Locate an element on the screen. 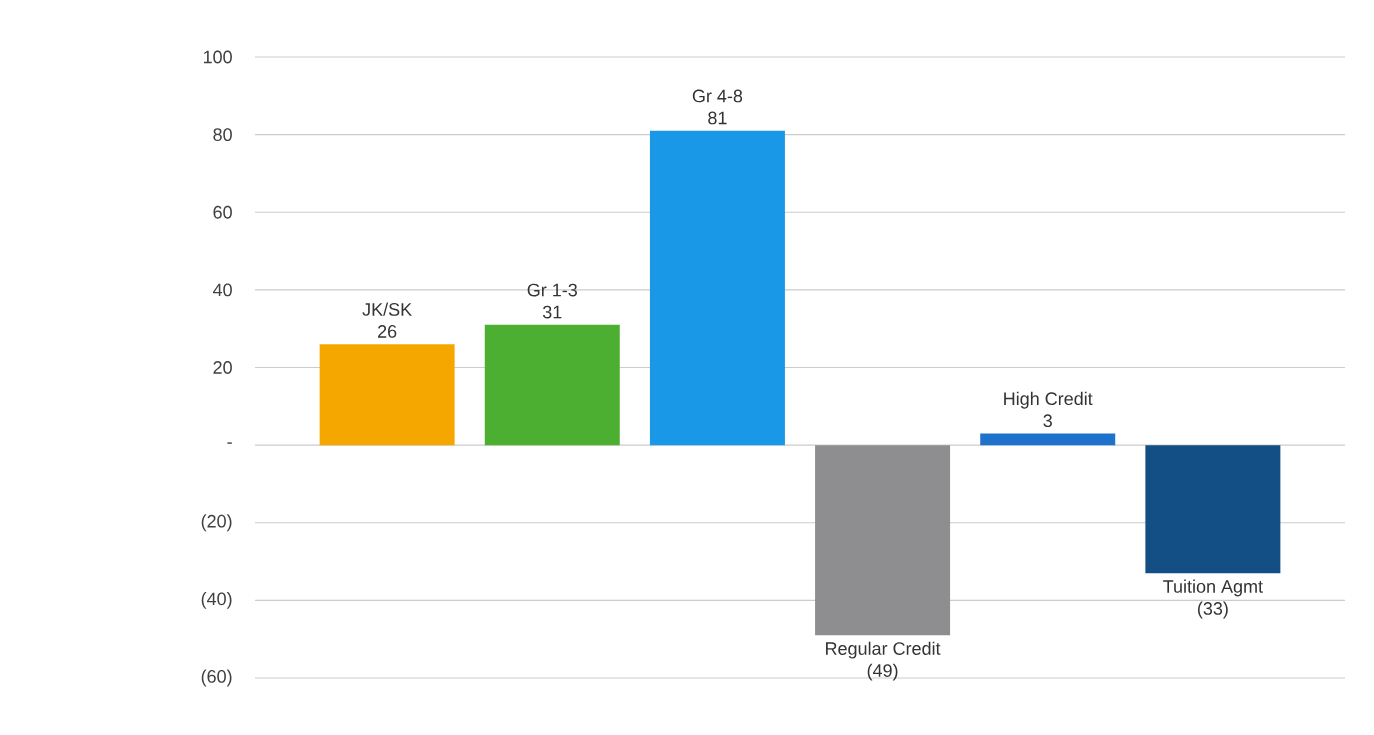 The height and width of the screenshot is (735, 1374). annotation: Gr 4-8 is located at coordinates (717, 96).